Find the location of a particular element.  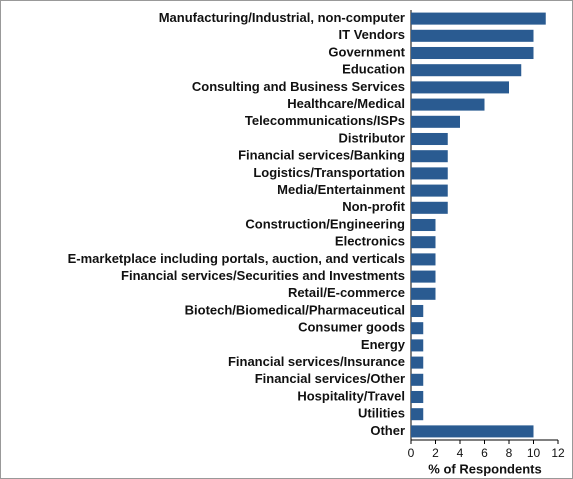

y-tick-label: Logistics/Transportation is located at coordinates (329, 172).